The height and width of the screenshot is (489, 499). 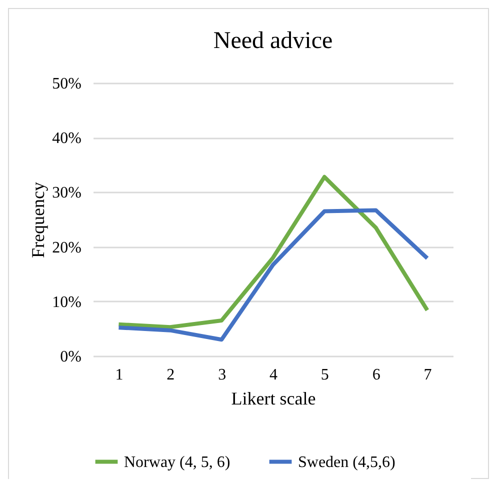 What do you see at coordinates (67, 193) in the screenshot?
I see `y-tick-label: 30%` at bounding box center [67, 193].